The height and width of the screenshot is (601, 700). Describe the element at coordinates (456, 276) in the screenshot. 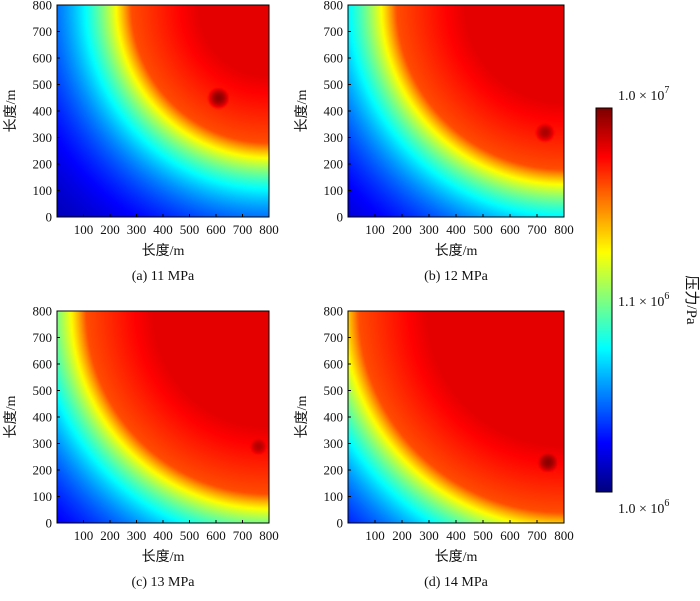

I see `panel-caption: (b) 12 MPa` at that location.